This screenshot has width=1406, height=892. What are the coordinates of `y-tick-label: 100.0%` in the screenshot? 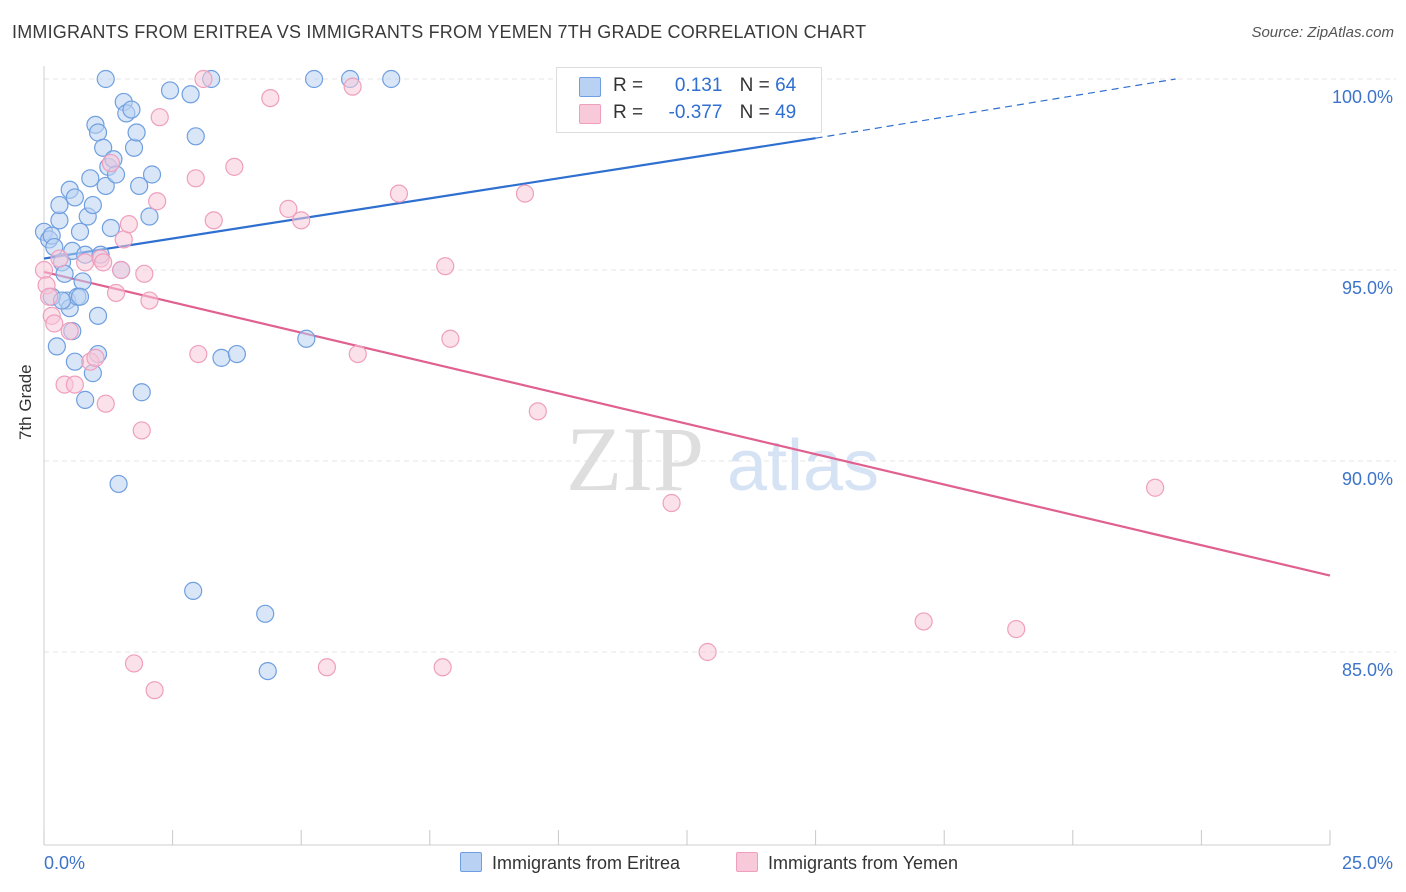 It's located at (1362, 97).